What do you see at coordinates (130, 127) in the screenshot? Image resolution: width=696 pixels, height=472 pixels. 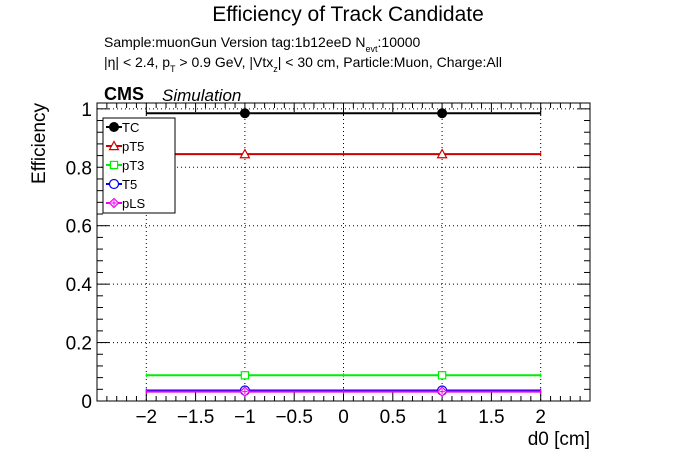 I see `legend-entry-tc-label: TC` at bounding box center [130, 127].